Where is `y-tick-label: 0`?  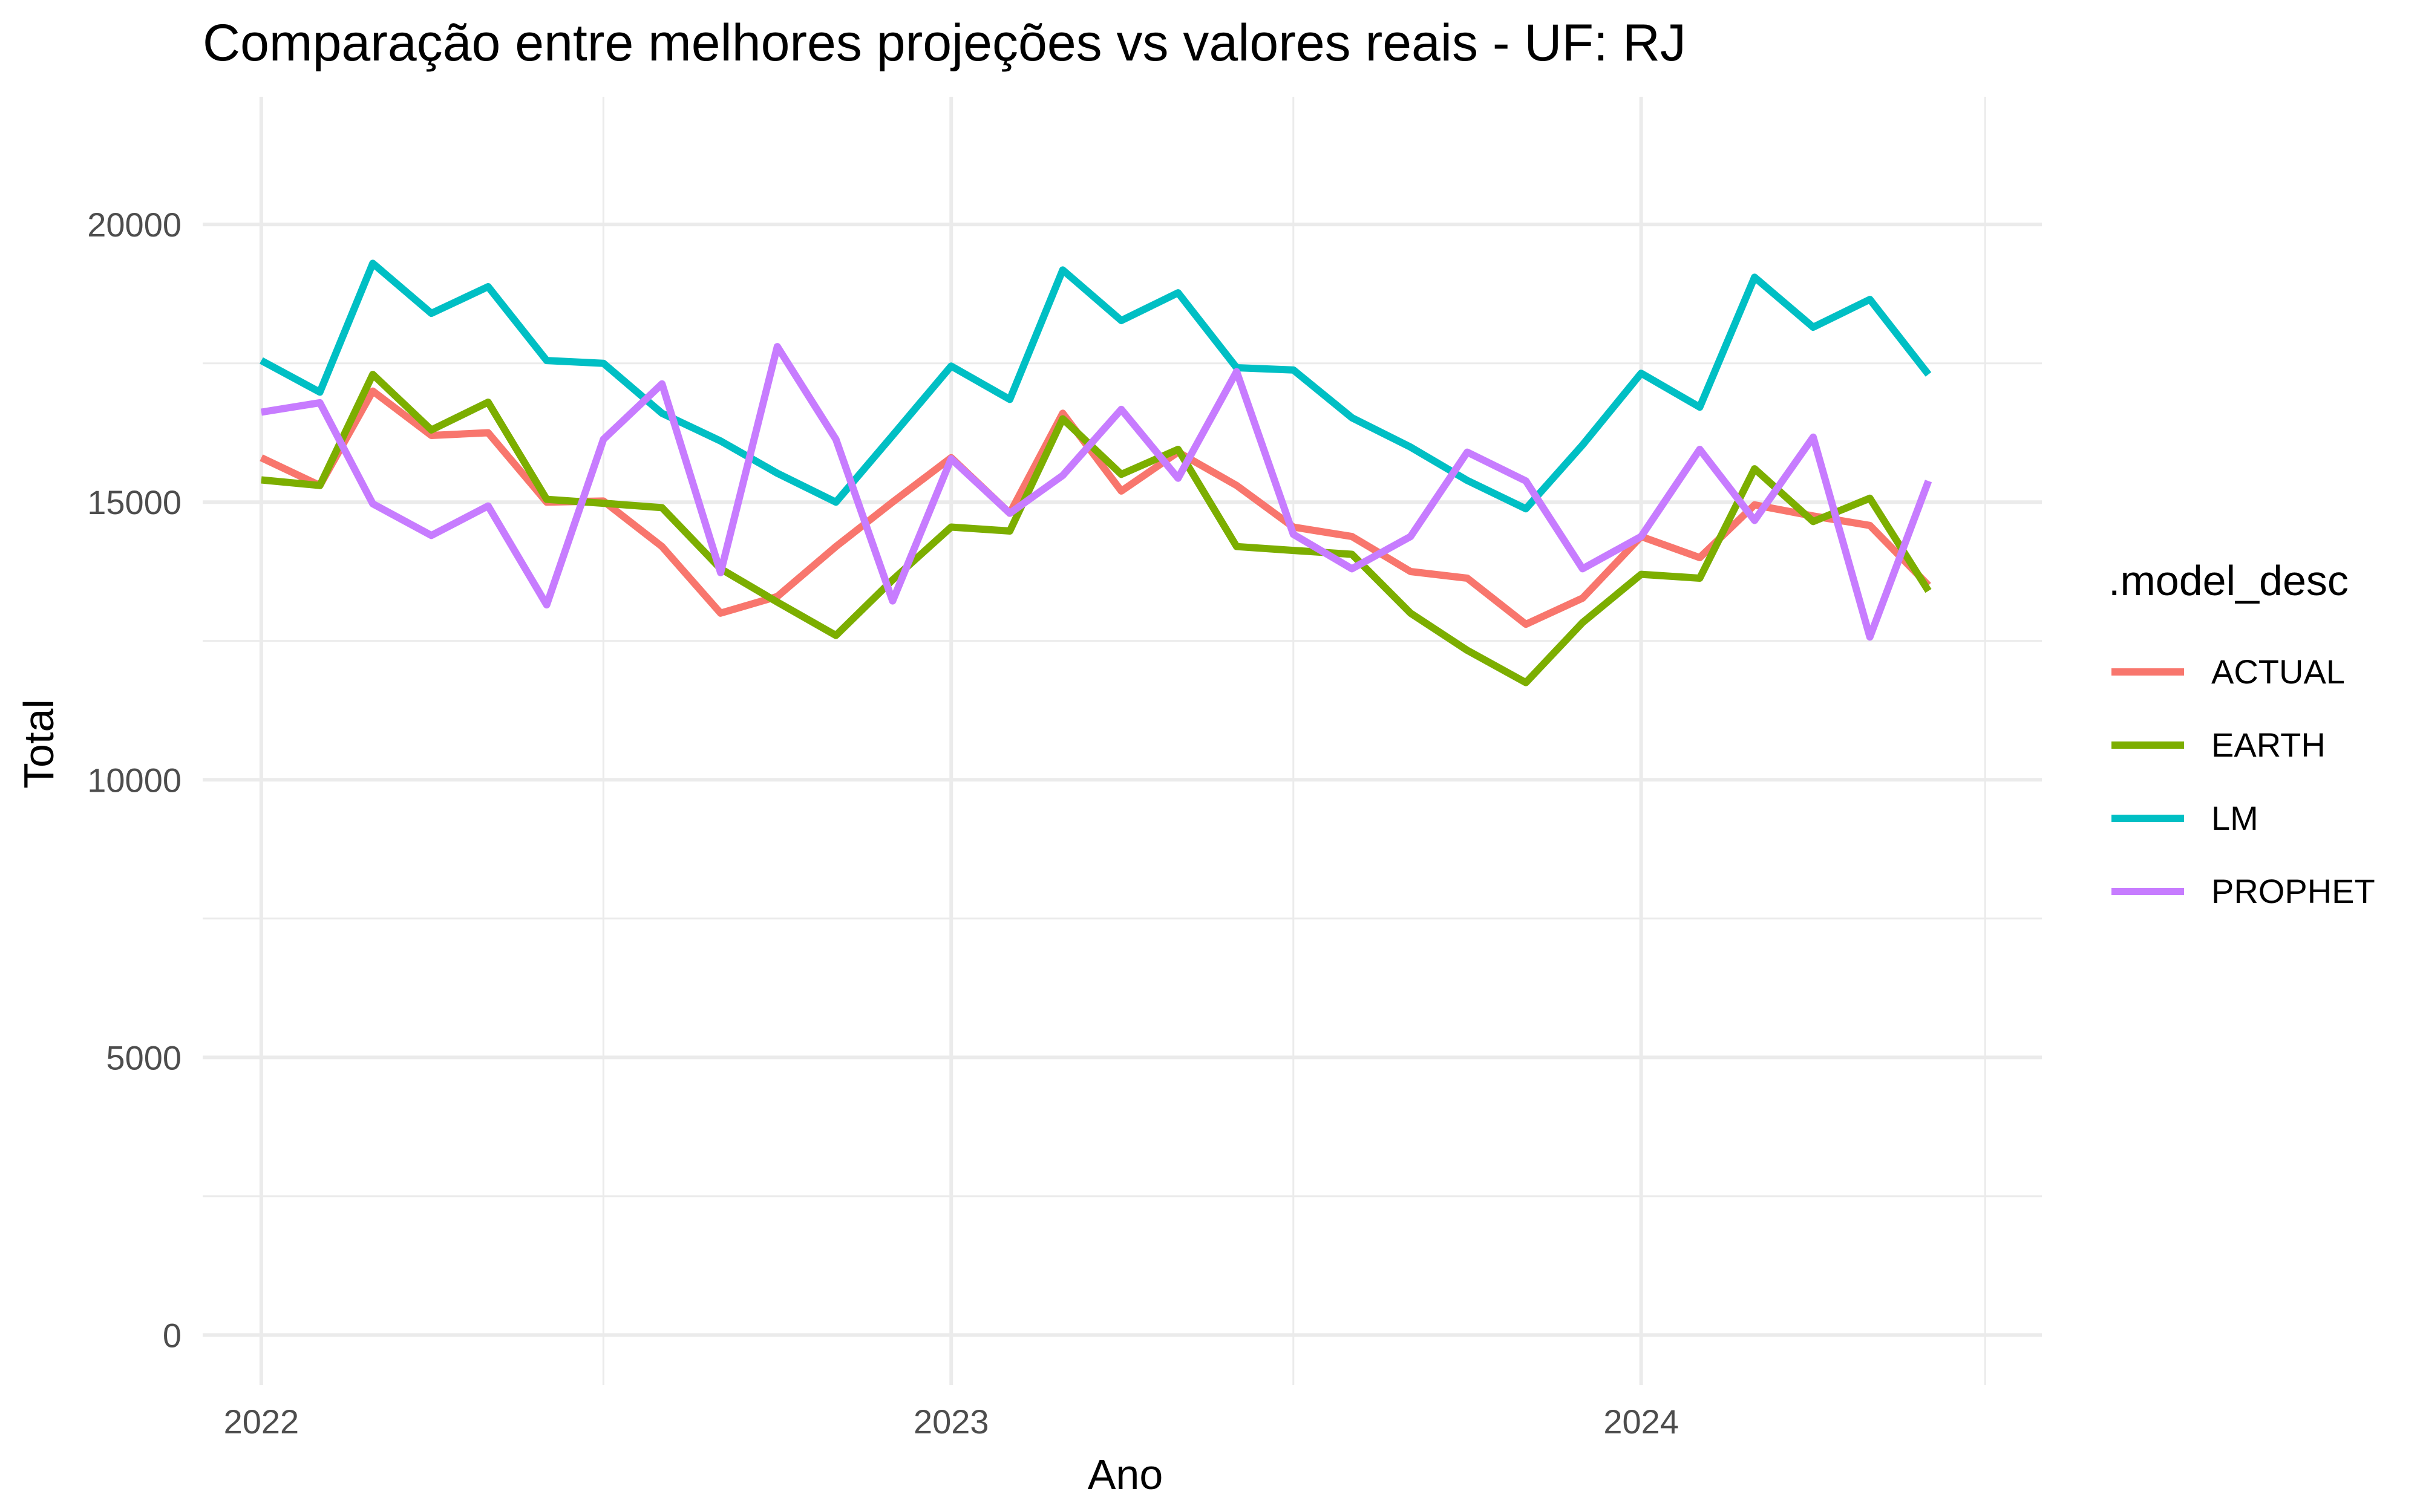
y-tick-label: 0 is located at coordinates (172, 1335).